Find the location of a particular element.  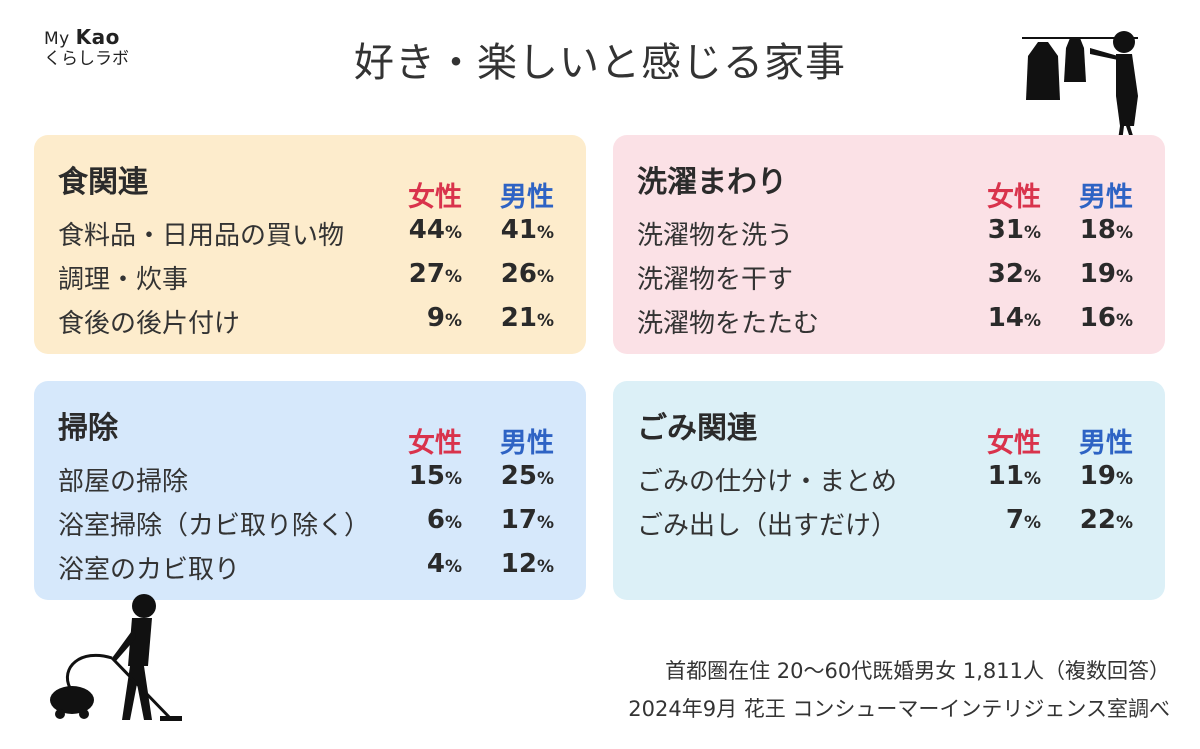

table-row: 洗濯物を干す 32% 19% is located at coordinates (885, 281).